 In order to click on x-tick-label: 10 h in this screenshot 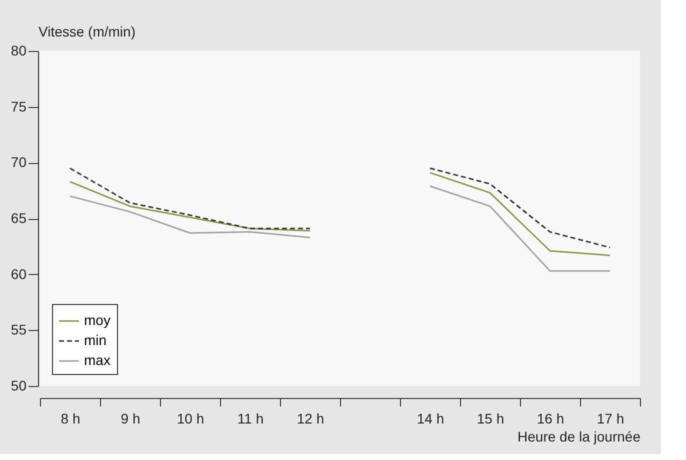, I will do `click(190, 418)`.